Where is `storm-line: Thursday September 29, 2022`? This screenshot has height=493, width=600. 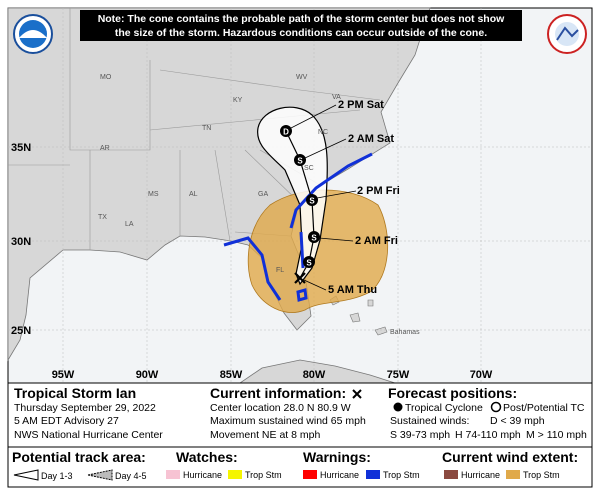 storm-line: Thursday September 29, 2022 is located at coordinates (85, 408).